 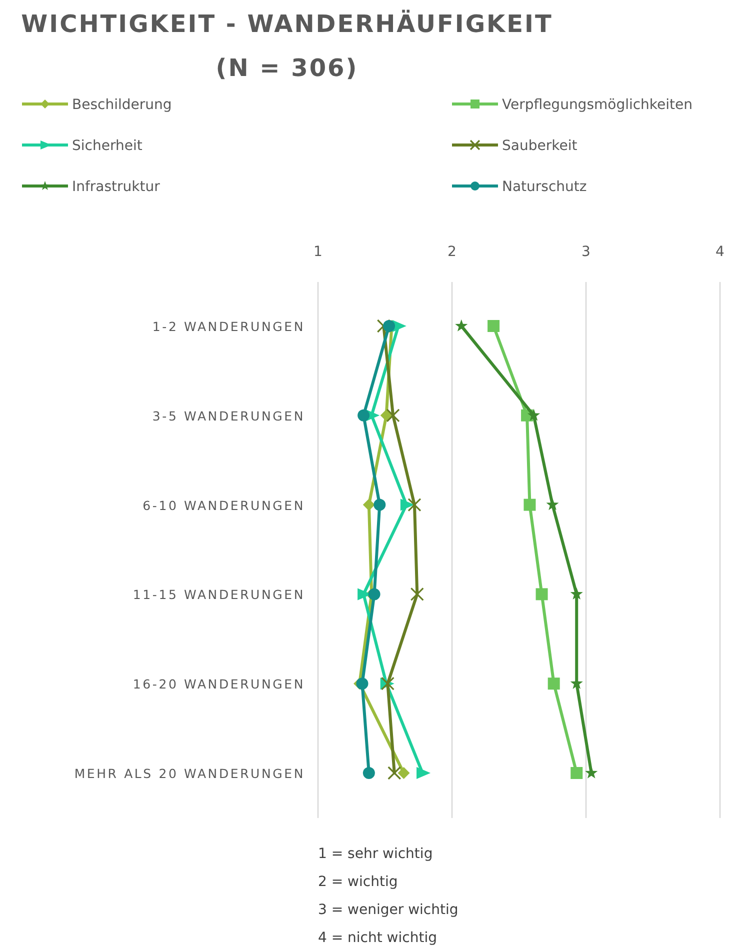 What do you see at coordinates (218, 594) in the screenshot?
I see `y-tick-label: 11-15 WANDERUNGEN` at bounding box center [218, 594].